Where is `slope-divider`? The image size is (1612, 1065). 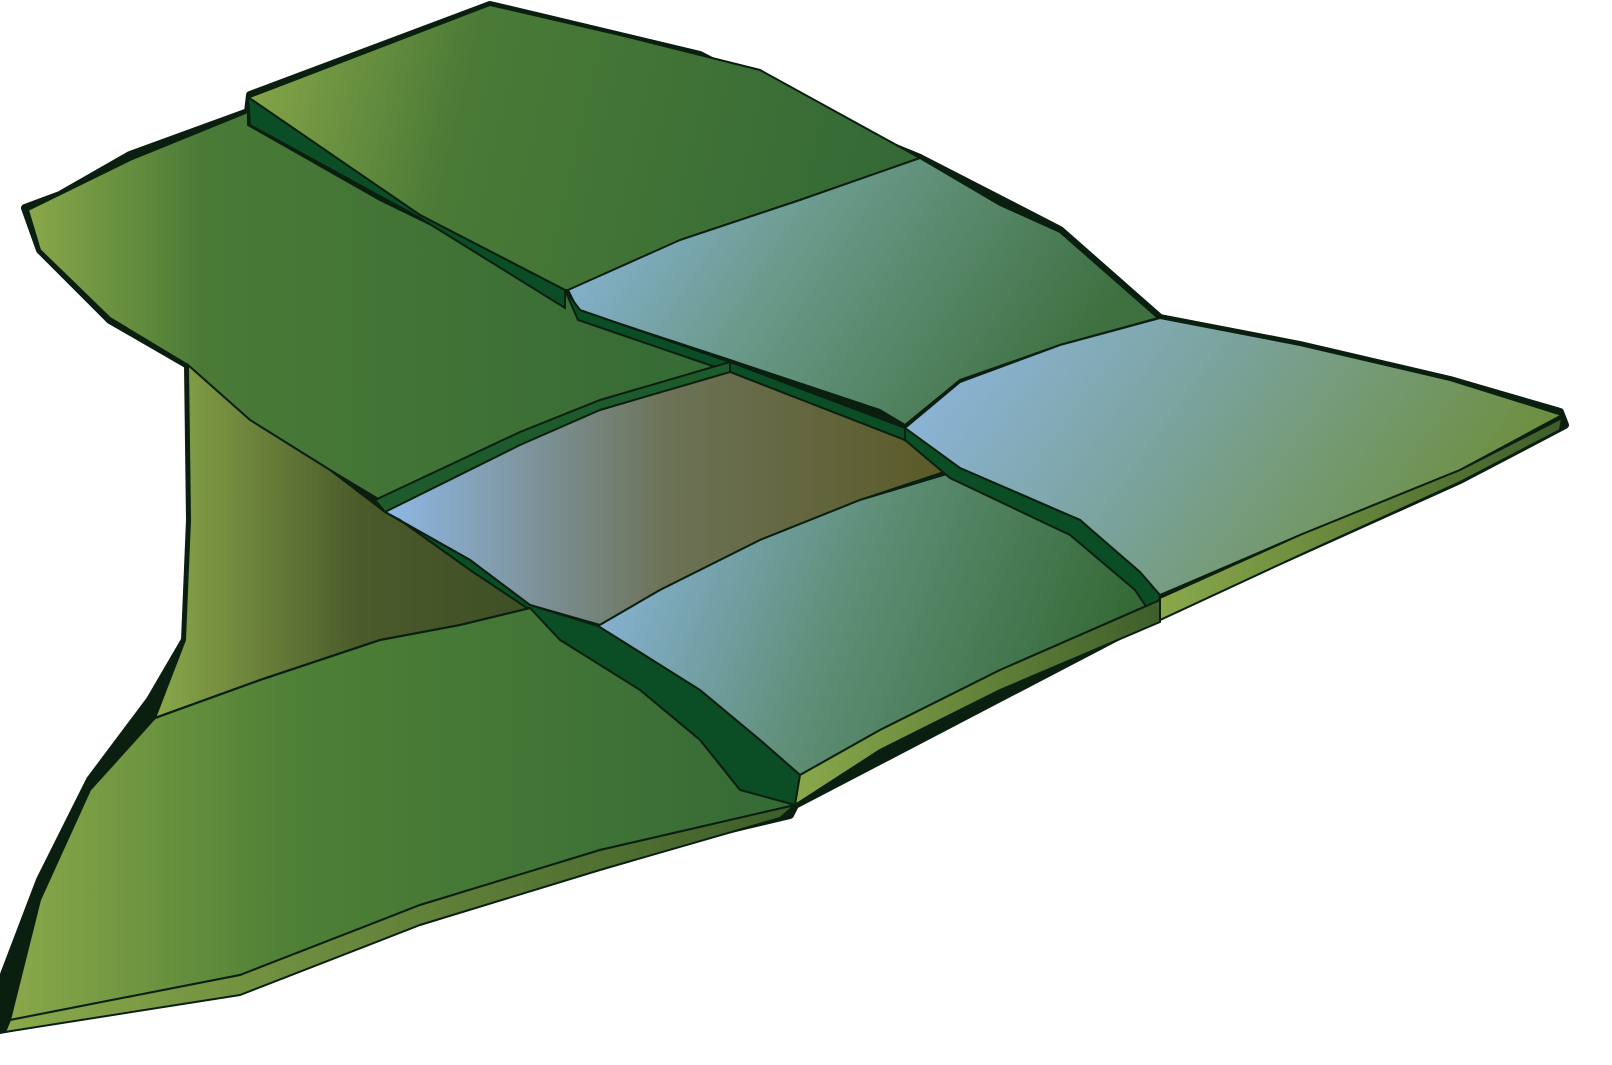
slope-divider is located at coordinates (342, 663).